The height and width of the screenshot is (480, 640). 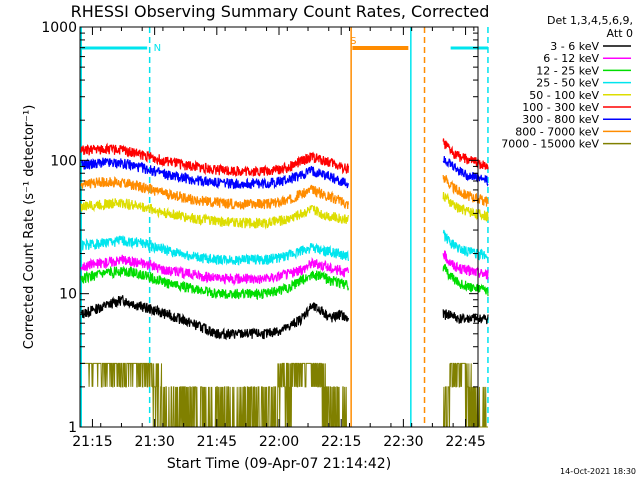 I want to click on legend-label-300-800-kev: 300 - 800 keV, so click(x=560, y=119).